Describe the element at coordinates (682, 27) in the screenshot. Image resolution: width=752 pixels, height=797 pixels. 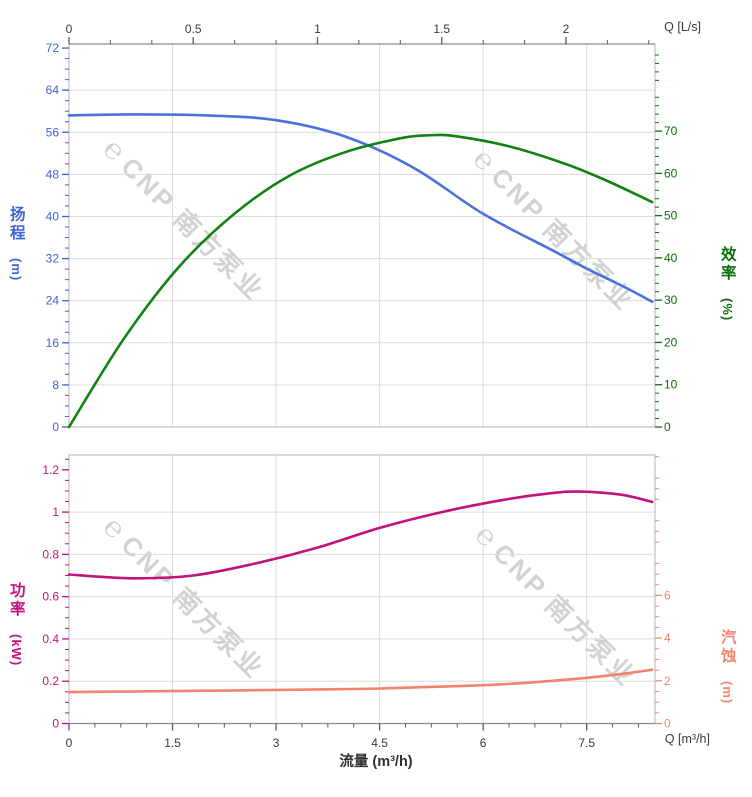
I see `top-axis-unit-label: Q [L/s]` at that location.